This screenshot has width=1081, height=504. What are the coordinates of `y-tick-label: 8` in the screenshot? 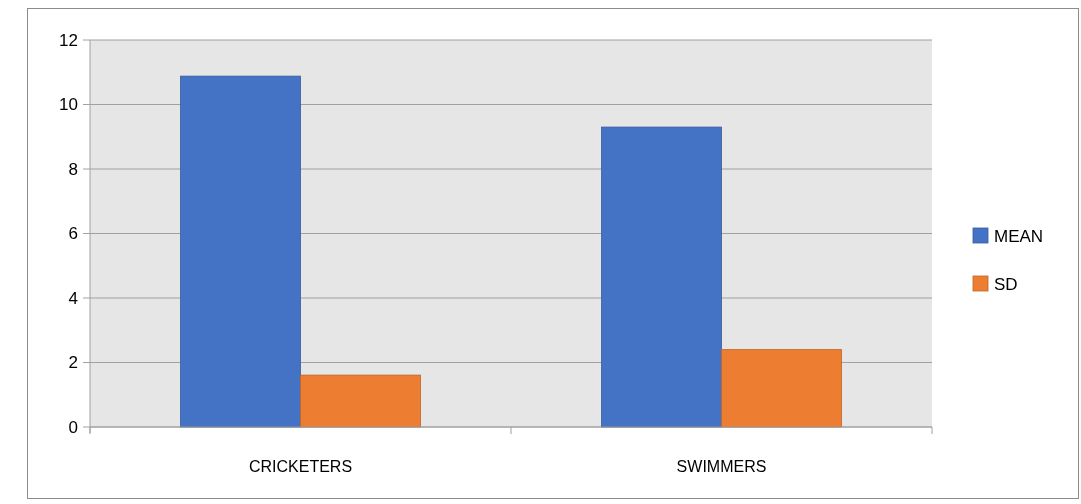 It's located at (73, 169).